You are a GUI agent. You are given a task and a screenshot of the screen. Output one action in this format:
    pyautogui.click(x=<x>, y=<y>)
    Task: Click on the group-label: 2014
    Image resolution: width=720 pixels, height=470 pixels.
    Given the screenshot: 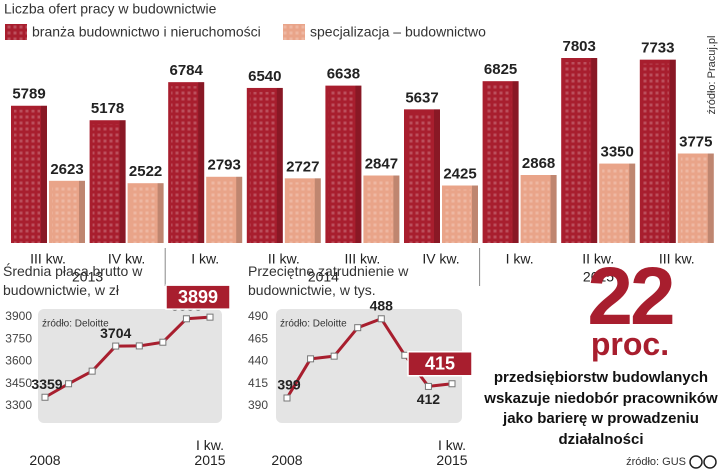 What is the action you would take?
    pyautogui.click(x=323, y=277)
    